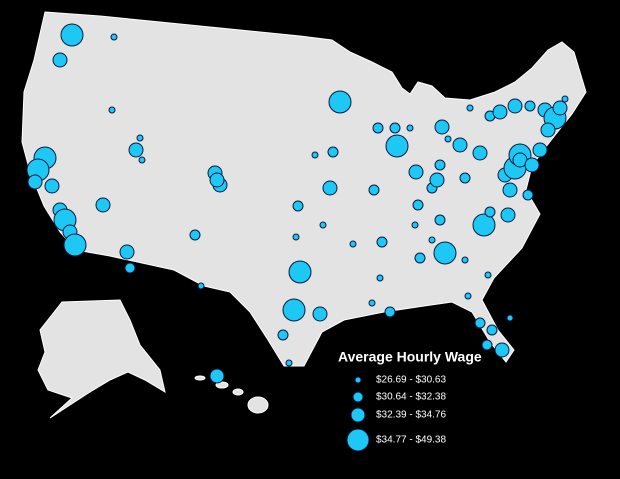 Image resolution: width=620 pixels, height=479 pixels. What do you see at coordinates (411, 440) in the screenshot?
I see `legend-label: $34.77 - $49.38` at bounding box center [411, 440].